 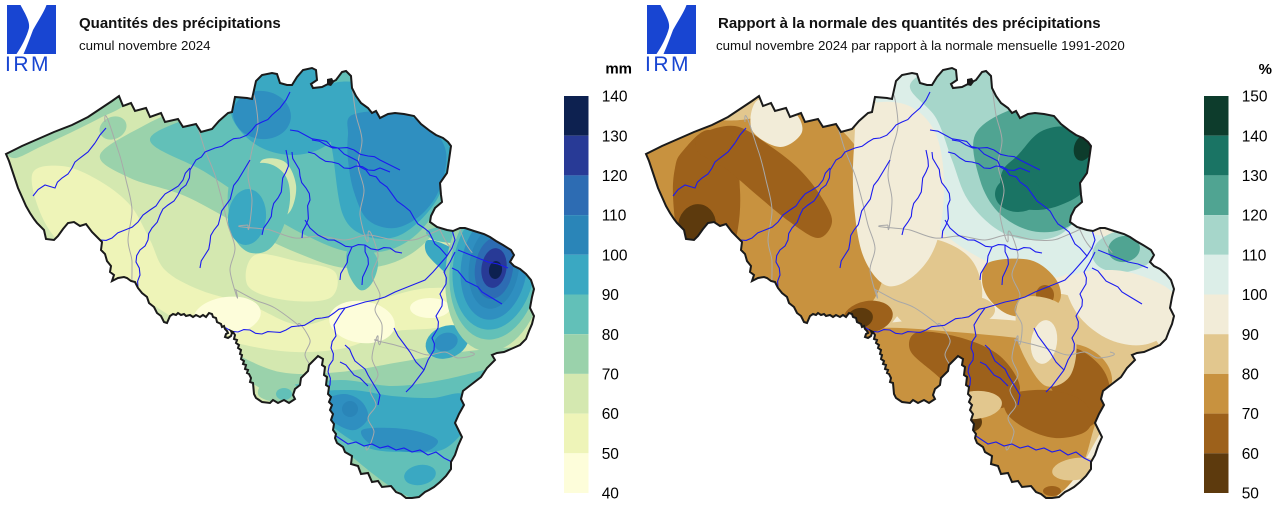 I want to click on svg-text: mm, so click(x=618, y=69).